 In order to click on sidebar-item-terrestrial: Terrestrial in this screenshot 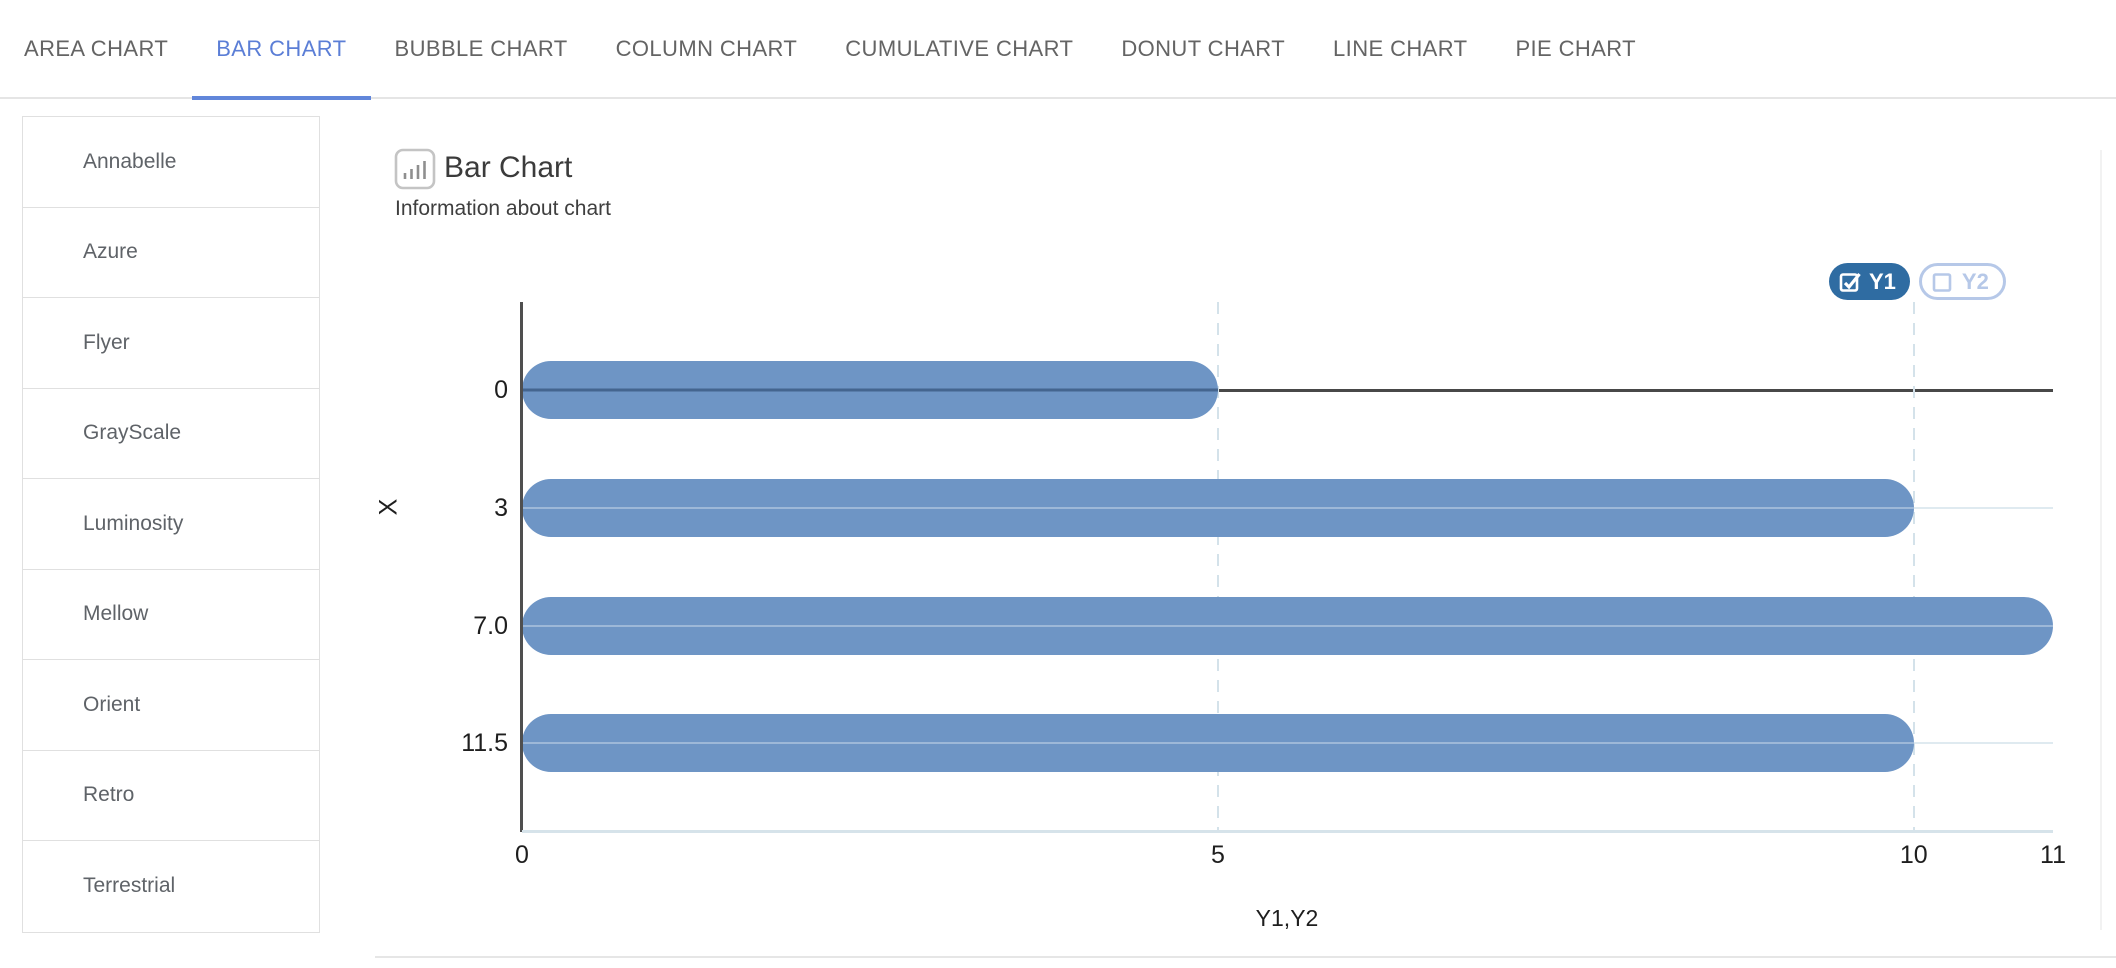, I will do `click(171, 886)`.